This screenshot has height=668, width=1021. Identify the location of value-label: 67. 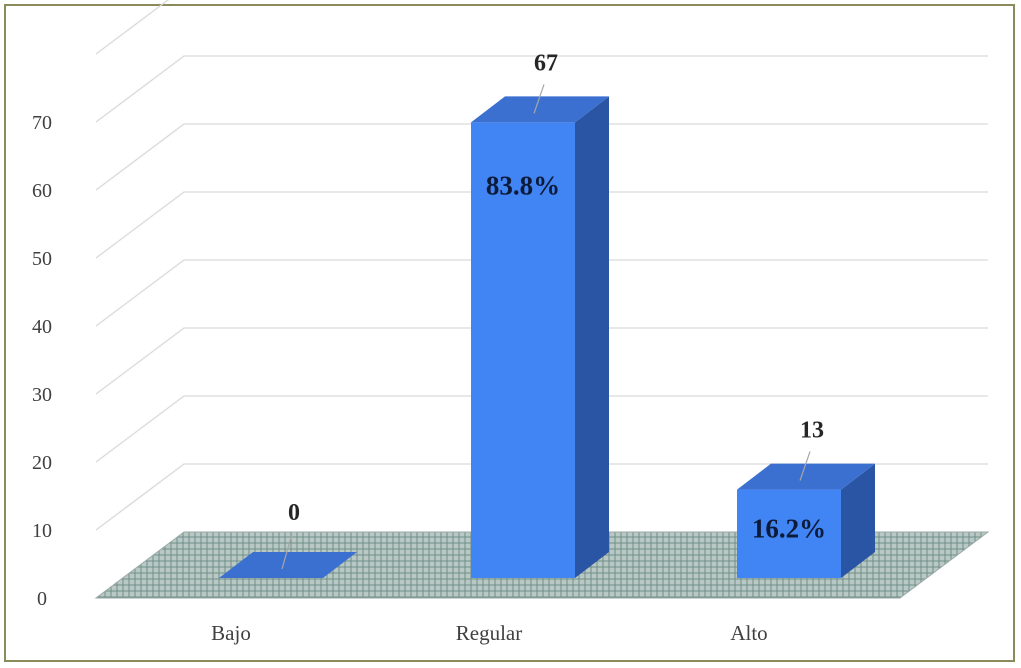
(546, 63).